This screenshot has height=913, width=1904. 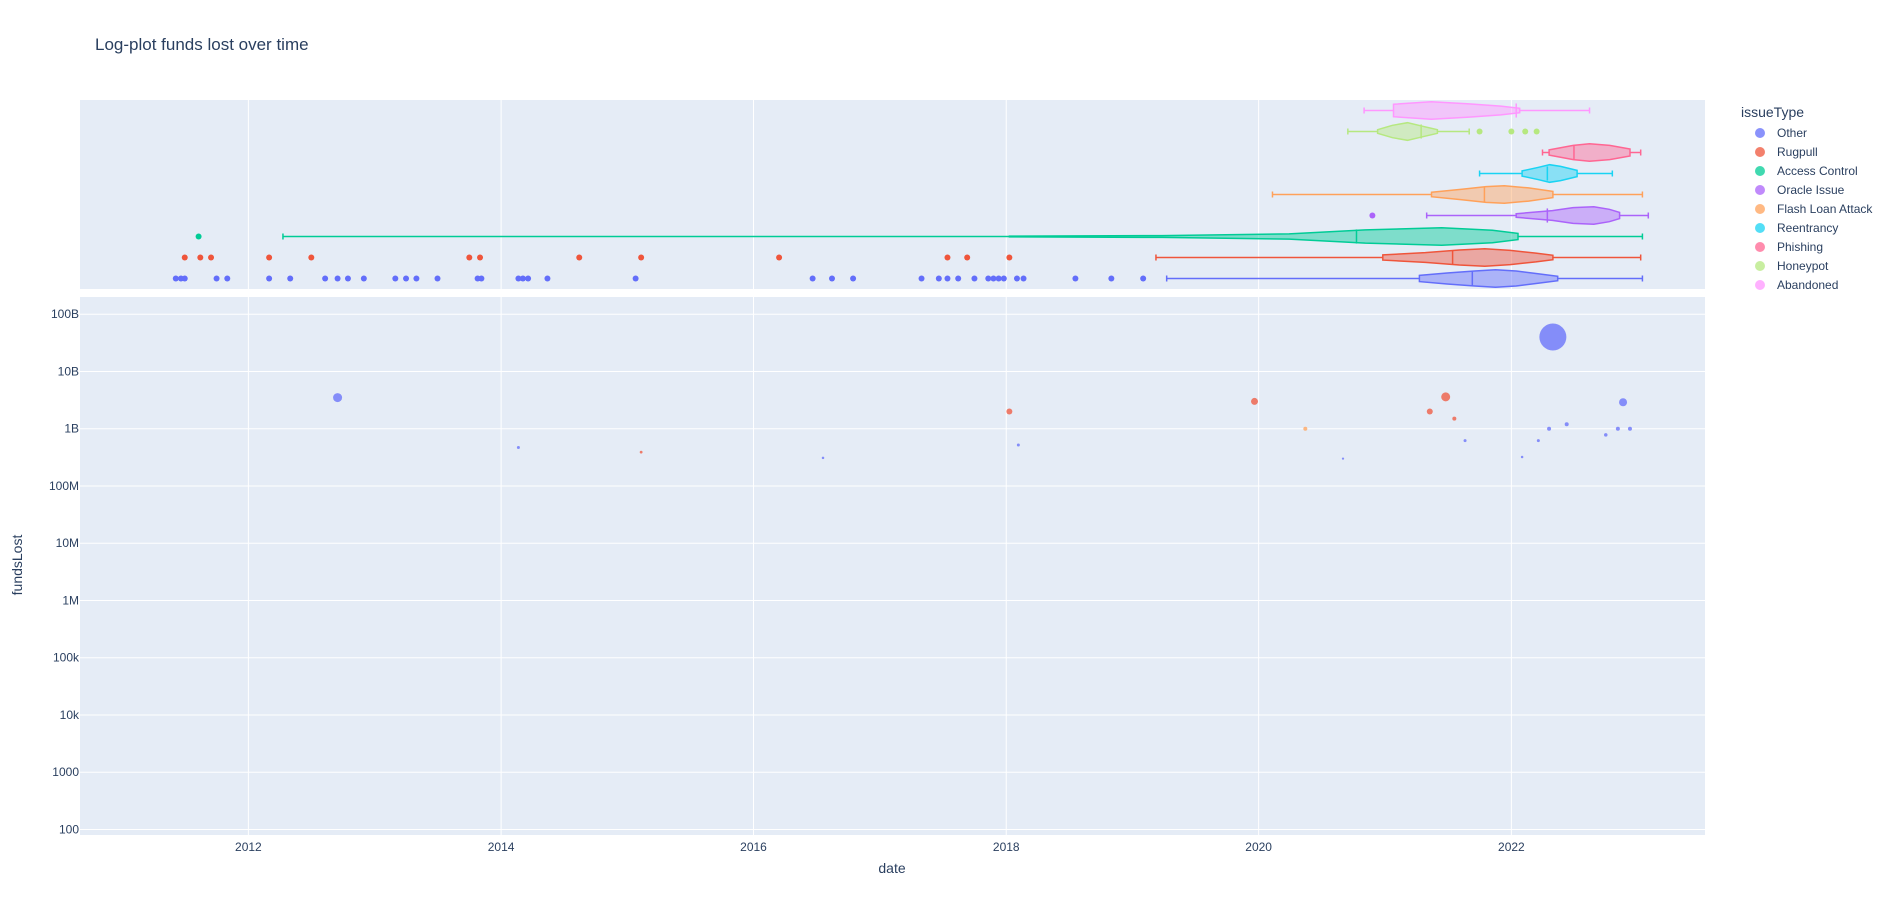 I want to click on legend-item-access-control: Access Control, so click(x=1806, y=171).